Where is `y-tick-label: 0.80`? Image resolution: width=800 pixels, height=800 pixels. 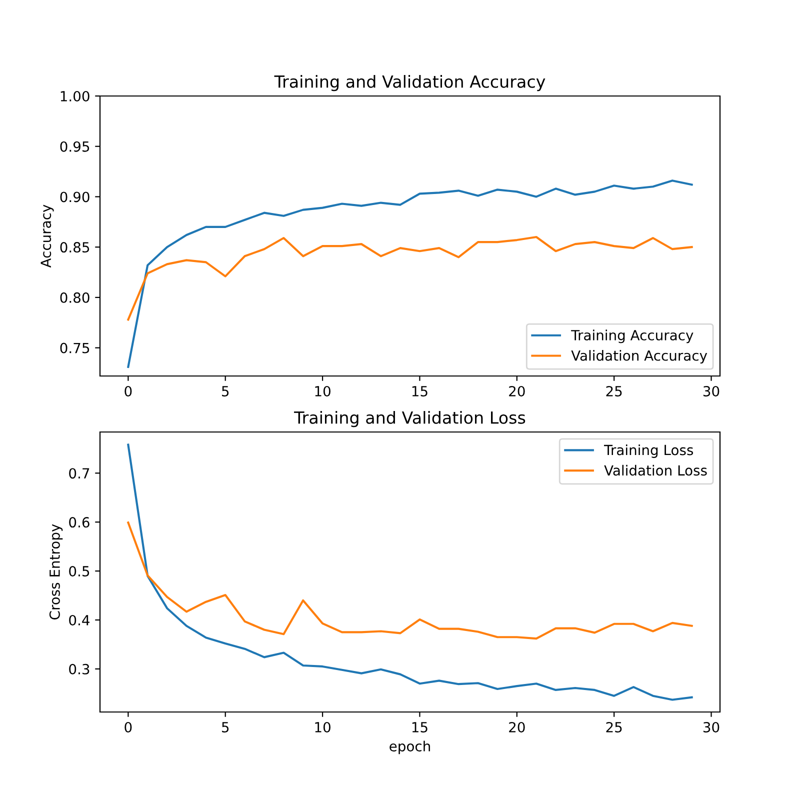 y-tick-label: 0.80 is located at coordinates (75, 297).